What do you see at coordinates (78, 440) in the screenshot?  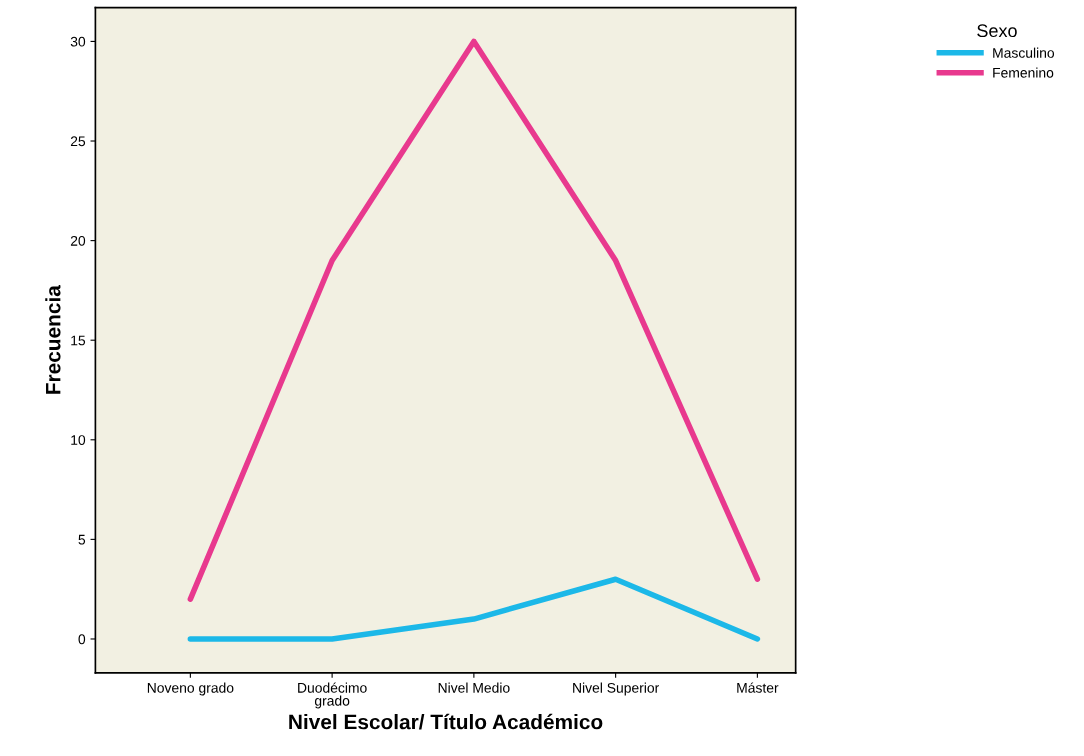 I see `y-tick-label: 10` at bounding box center [78, 440].